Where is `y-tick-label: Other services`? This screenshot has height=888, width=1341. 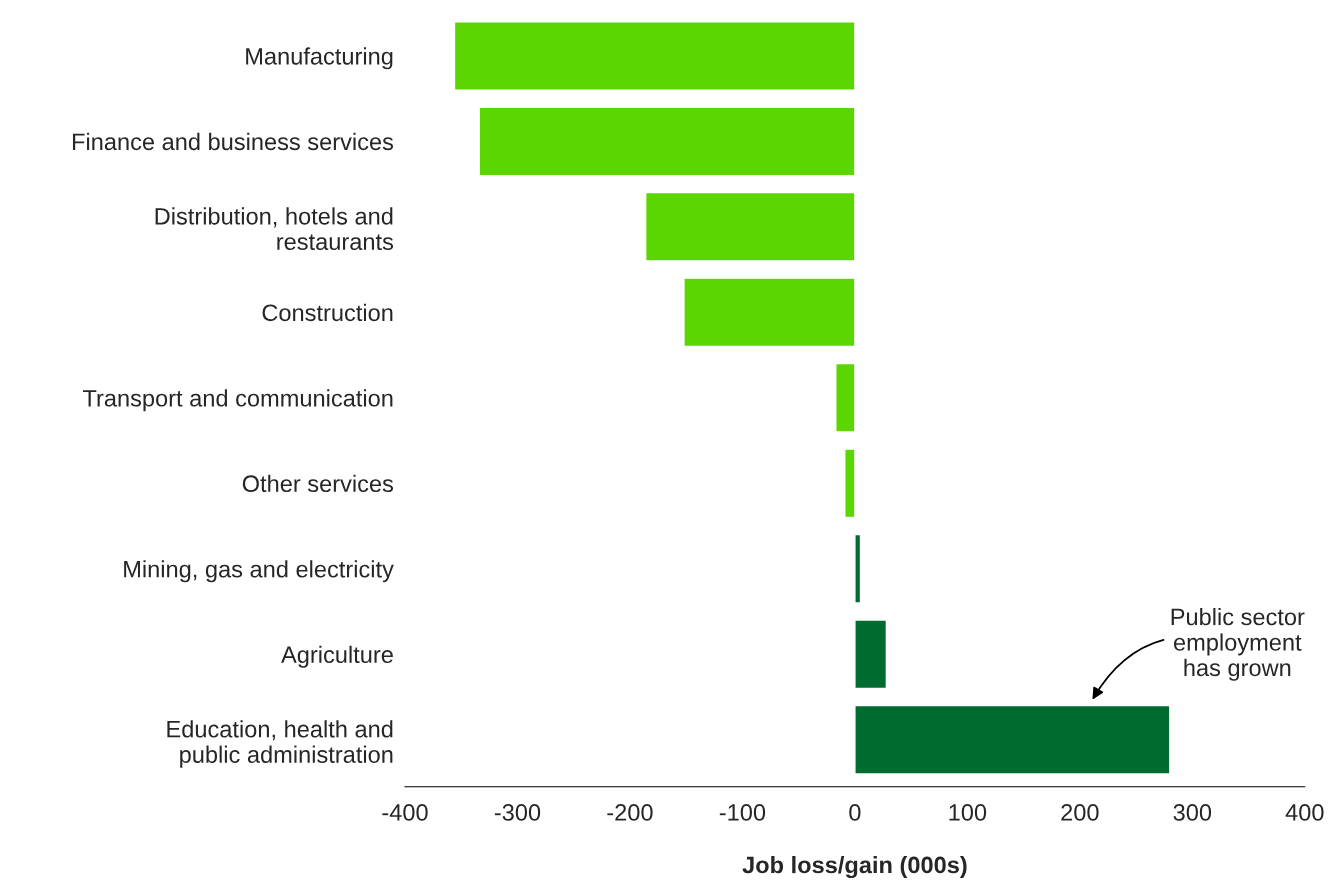 y-tick-label: Other services is located at coordinates (318, 483).